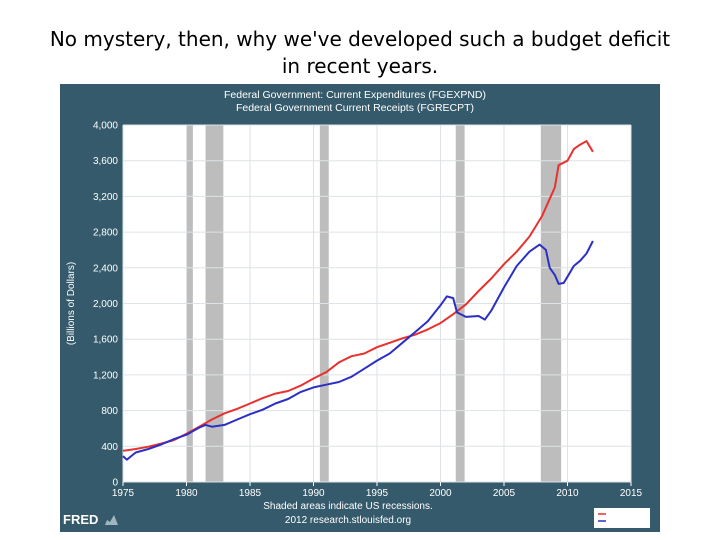  Describe the element at coordinates (109, 447) in the screenshot. I see `y-tick-label: 400` at that location.